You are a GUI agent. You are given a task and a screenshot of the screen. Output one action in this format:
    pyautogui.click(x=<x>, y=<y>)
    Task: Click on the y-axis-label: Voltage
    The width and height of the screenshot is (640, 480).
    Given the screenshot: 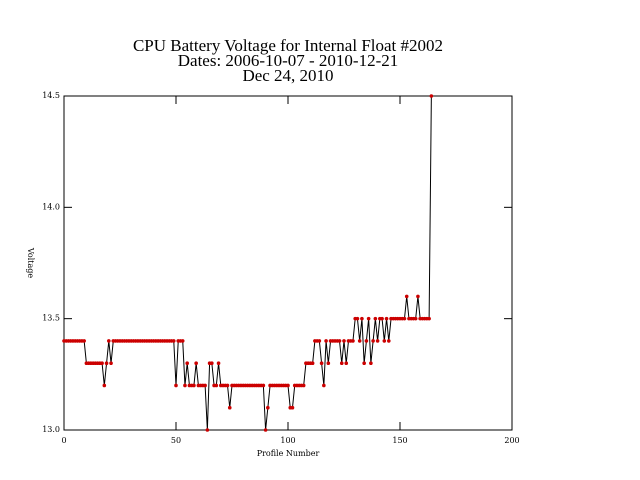 What is the action you would take?
    pyautogui.click(x=30, y=263)
    